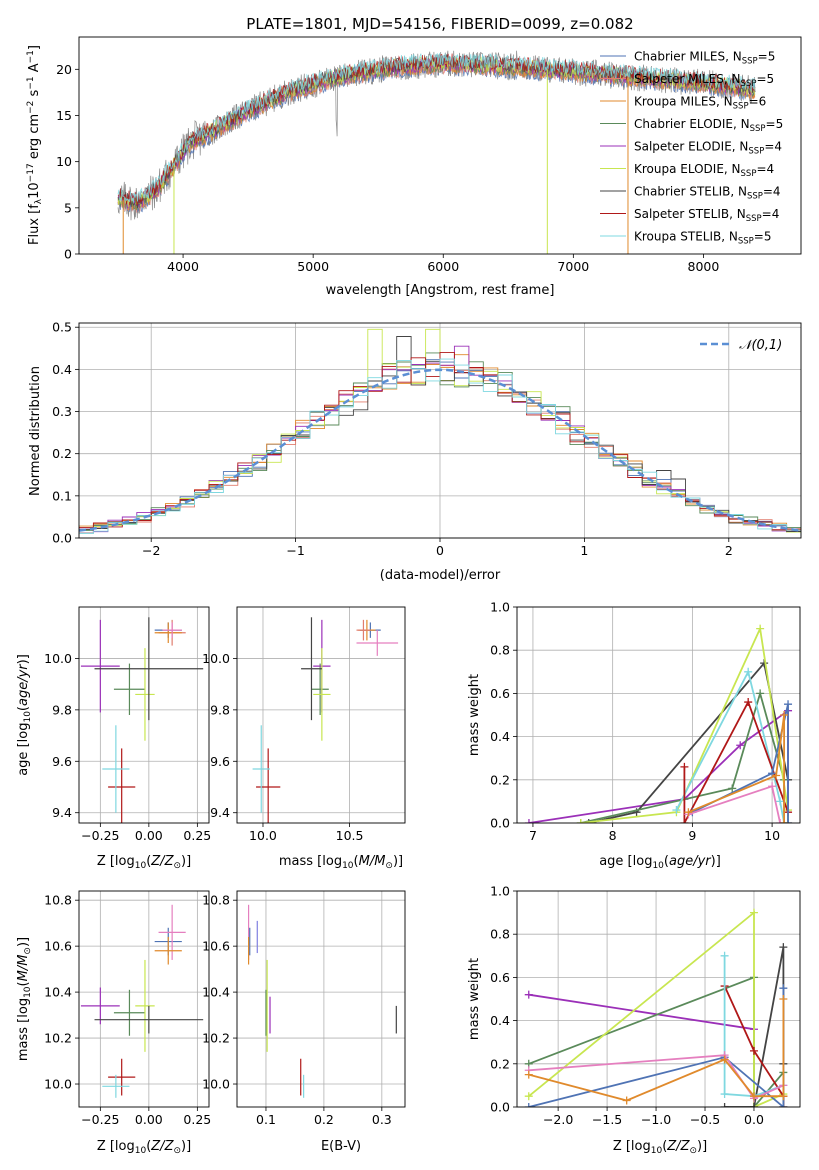 The height and width of the screenshot is (1170, 819). I want to click on ebv-mass-plot-area: 0.1 0.2 0.3 10.0 10.2 10.4 10.6 10.8, so click(304, 1008).